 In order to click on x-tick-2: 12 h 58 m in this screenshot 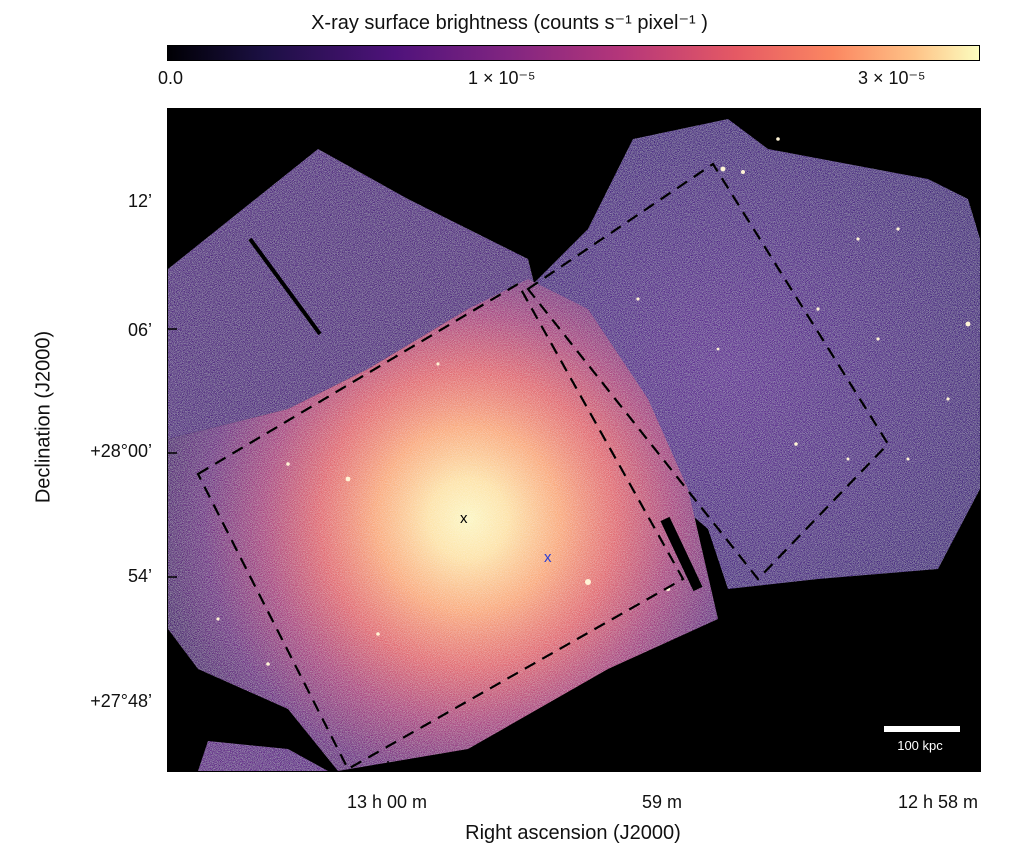, I will do `click(938, 802)`.